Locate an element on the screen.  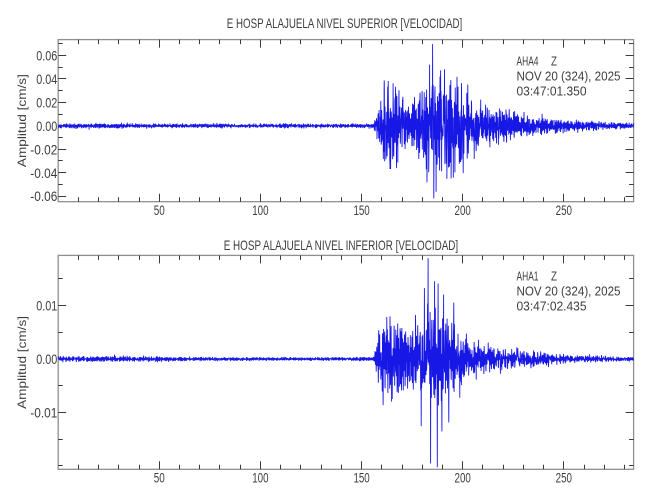
svg-text: AHA1 is located at coordinates (528, 276).